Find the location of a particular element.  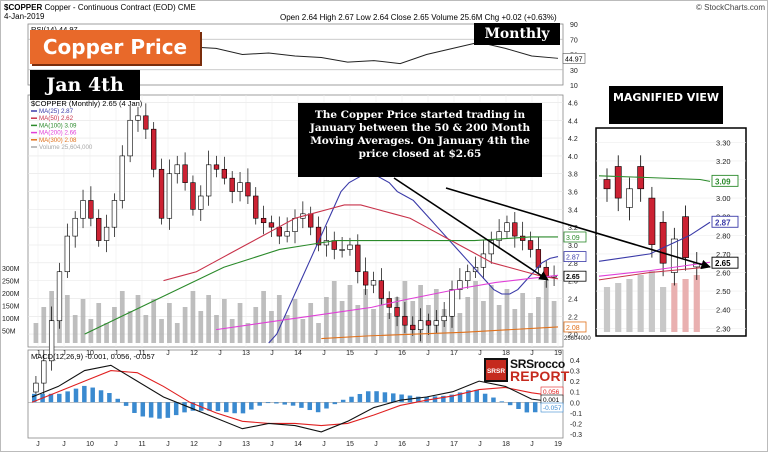

macd-signal-line is located at coordinates (295, 398).